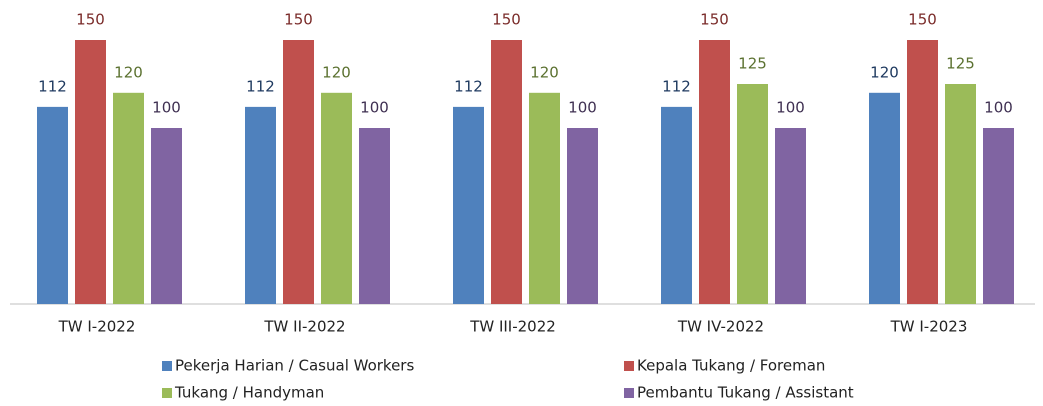 The height and width of the screenshot is (406, 1043). I want to click on legend-label: Pekerja Harian / Casual Workers, so click(294, 366).